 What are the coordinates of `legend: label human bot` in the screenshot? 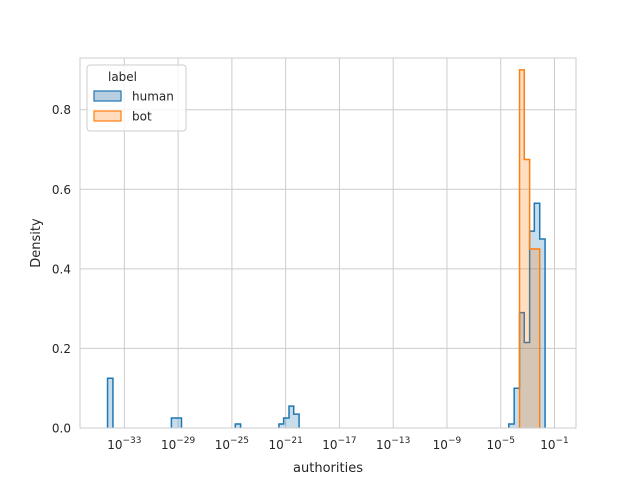 It's located at (136, 98).